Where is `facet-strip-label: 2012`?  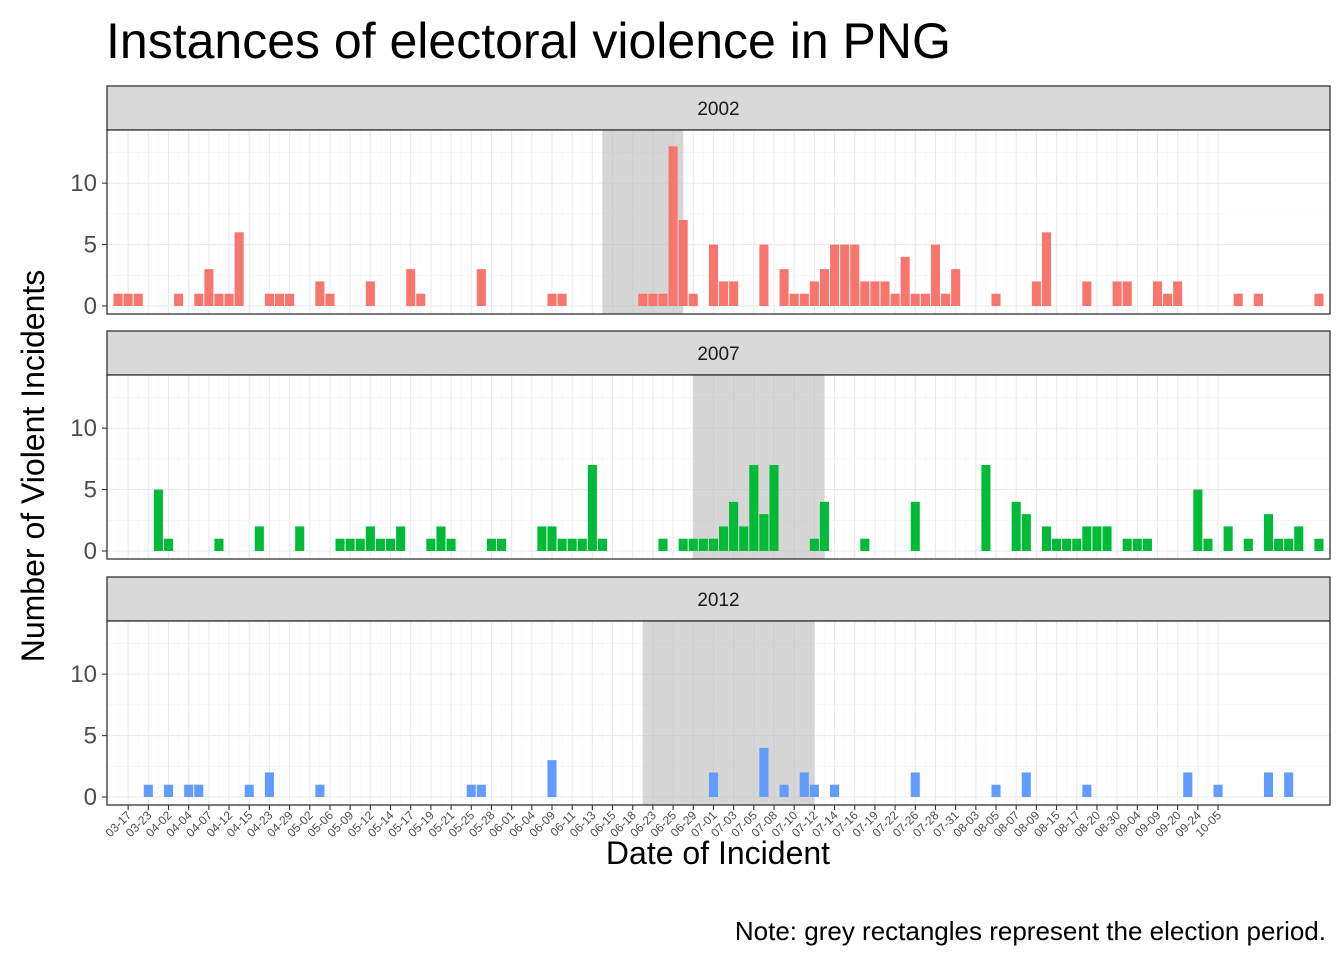 facet-strip-label: 2012 is located at coordinates (718, 600).